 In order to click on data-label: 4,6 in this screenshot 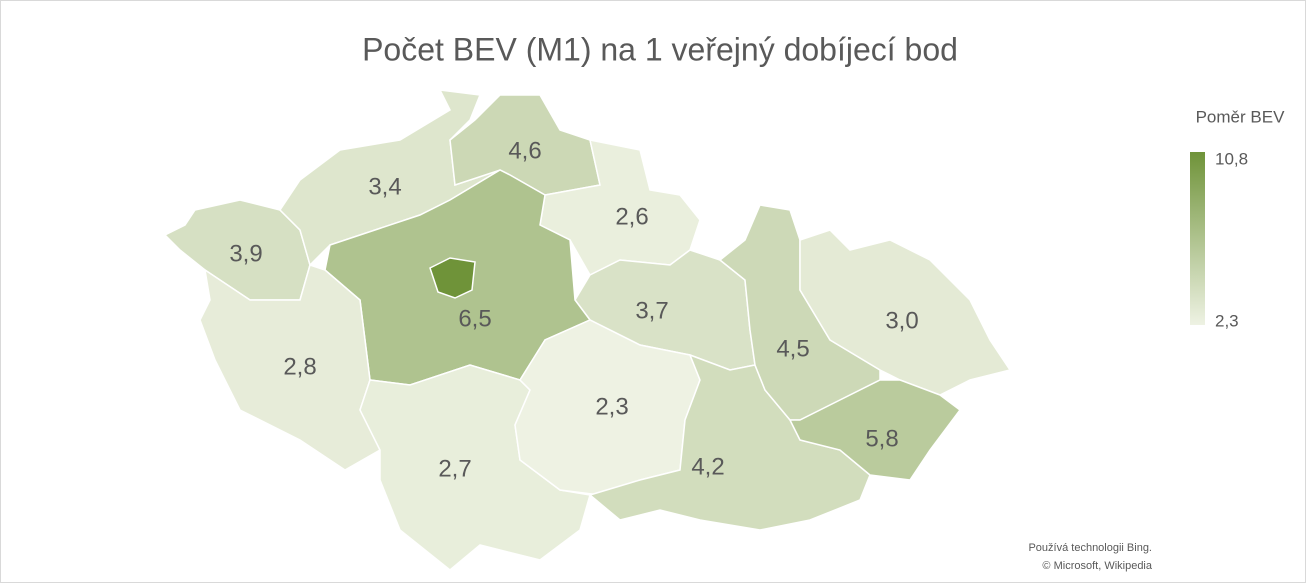, I will do `click(524, 150)`.